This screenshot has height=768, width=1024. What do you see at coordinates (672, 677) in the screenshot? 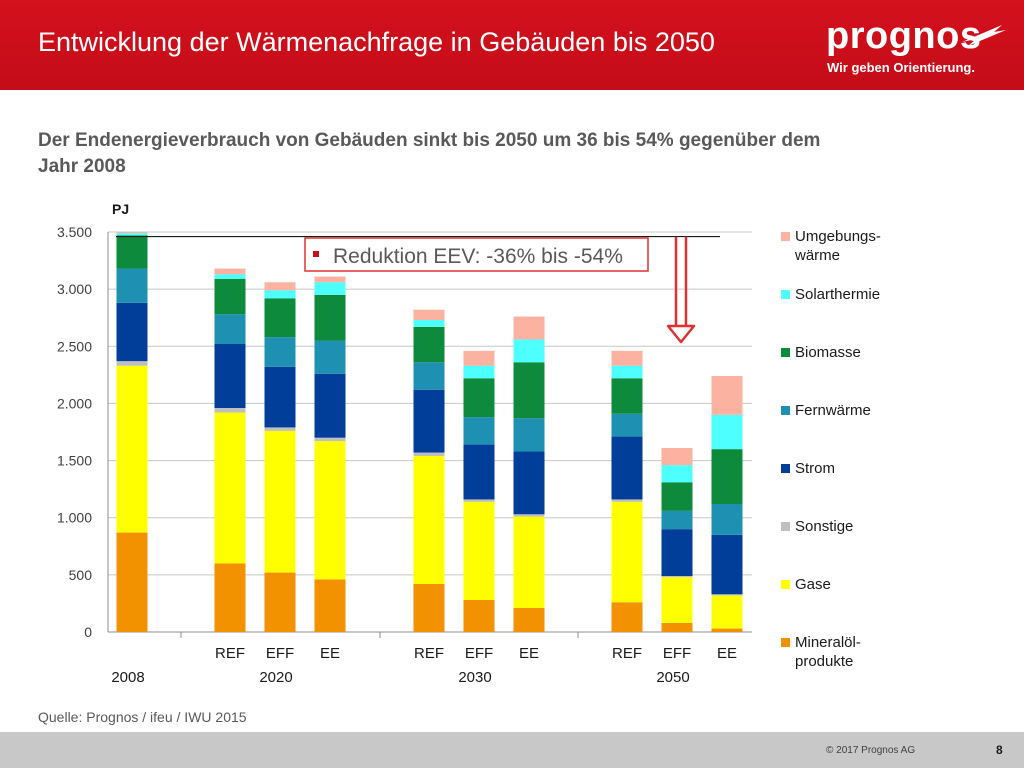
I see `x-year-label: 2050` at bounding box center [672, 677].